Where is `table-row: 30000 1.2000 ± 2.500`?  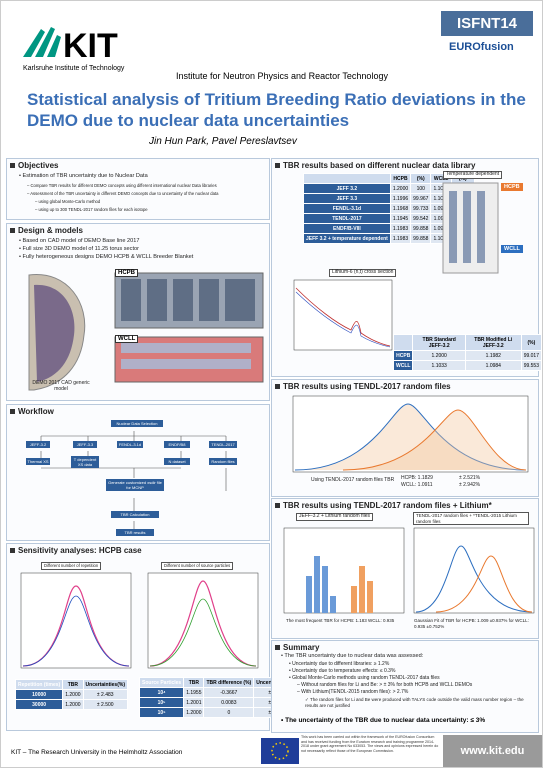
table-row: 30000 1.2000 ± 2.500 is located at coordinates (71, 704).